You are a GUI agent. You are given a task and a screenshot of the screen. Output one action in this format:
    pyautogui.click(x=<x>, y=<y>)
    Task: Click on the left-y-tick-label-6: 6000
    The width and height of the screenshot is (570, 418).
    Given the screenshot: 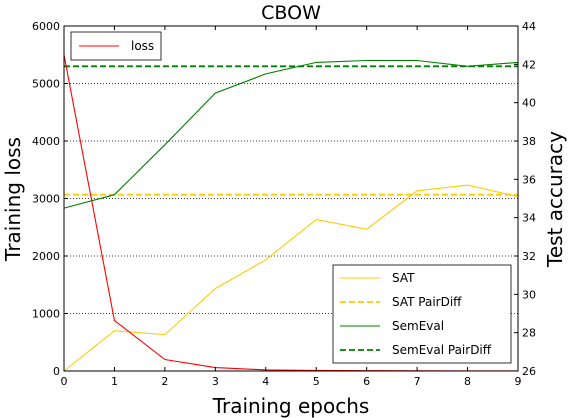 What is the action you would take?
    pyautogui.click(x=46, y=26)
    